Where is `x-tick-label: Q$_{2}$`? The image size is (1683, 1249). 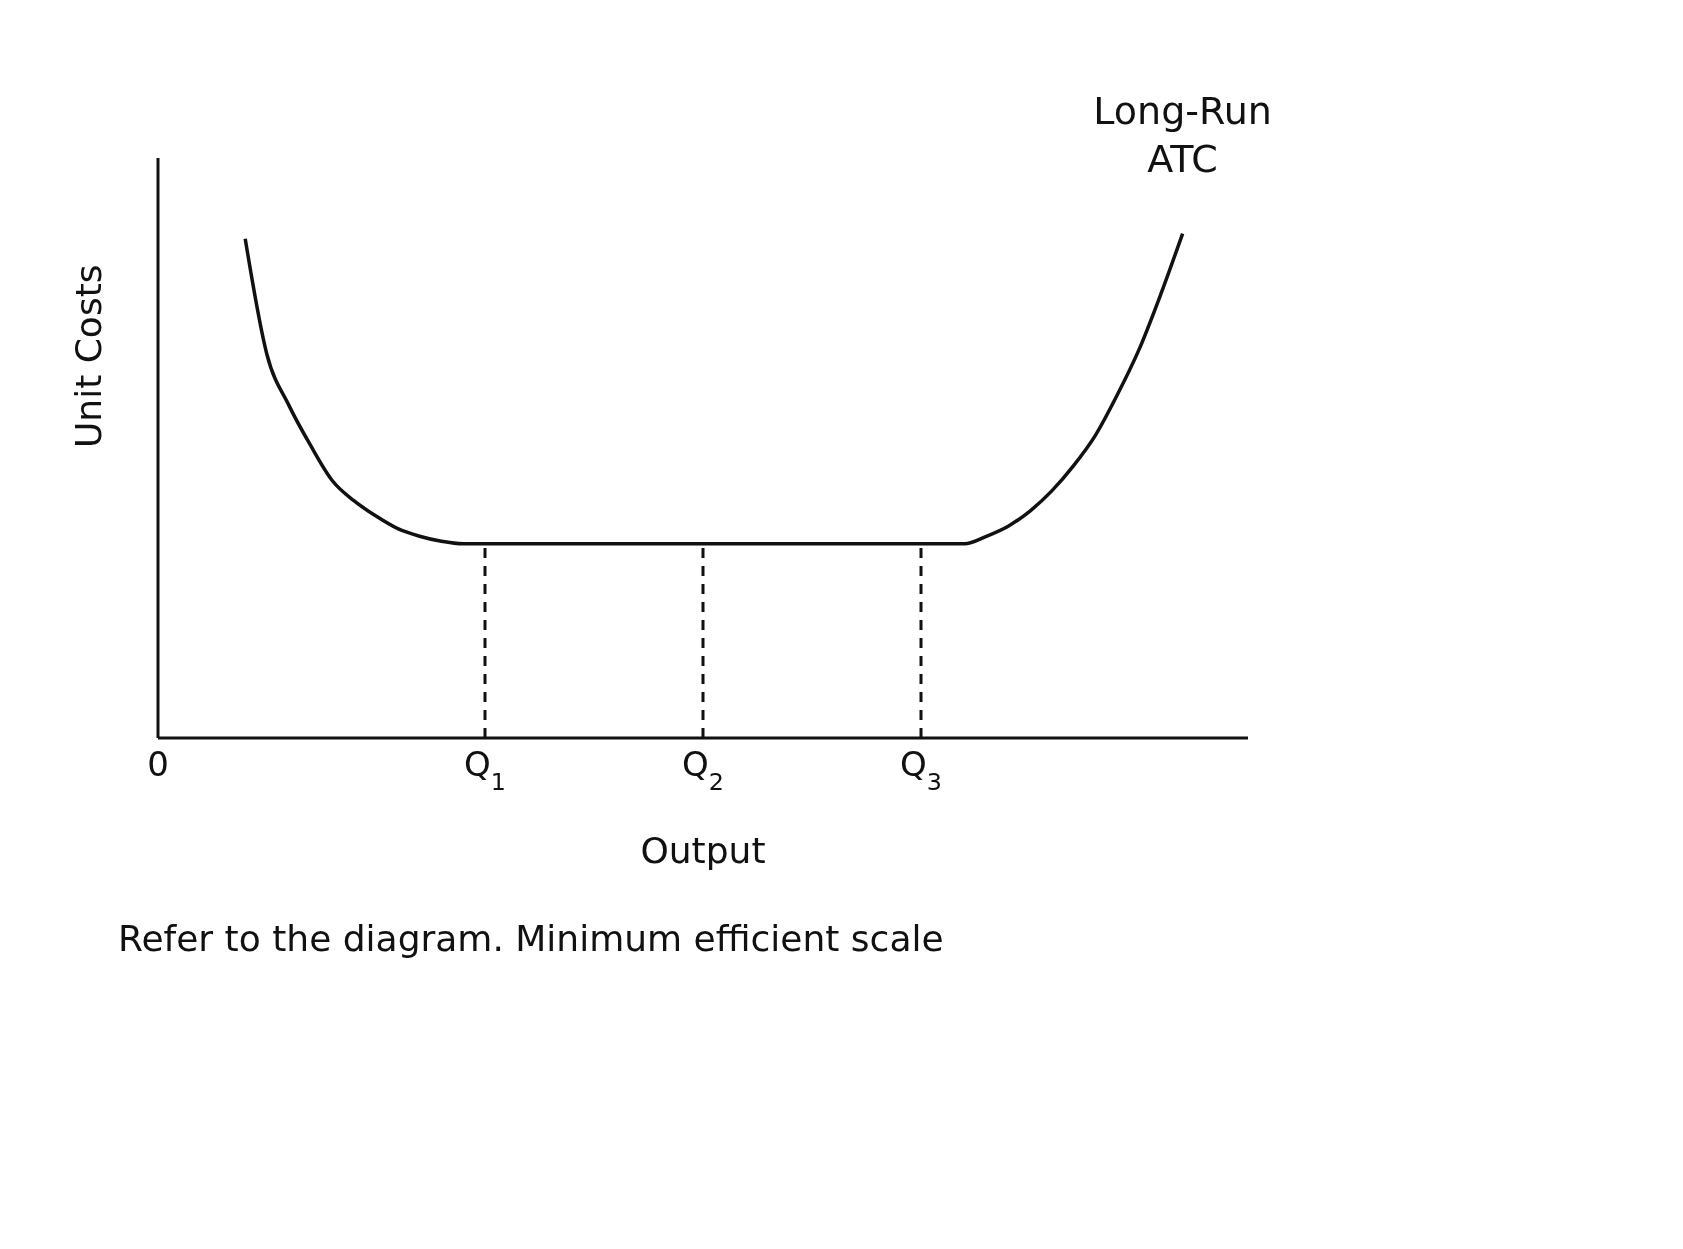
x-tick-label: Q$_{2}$ is located at coordinates (703, 770).